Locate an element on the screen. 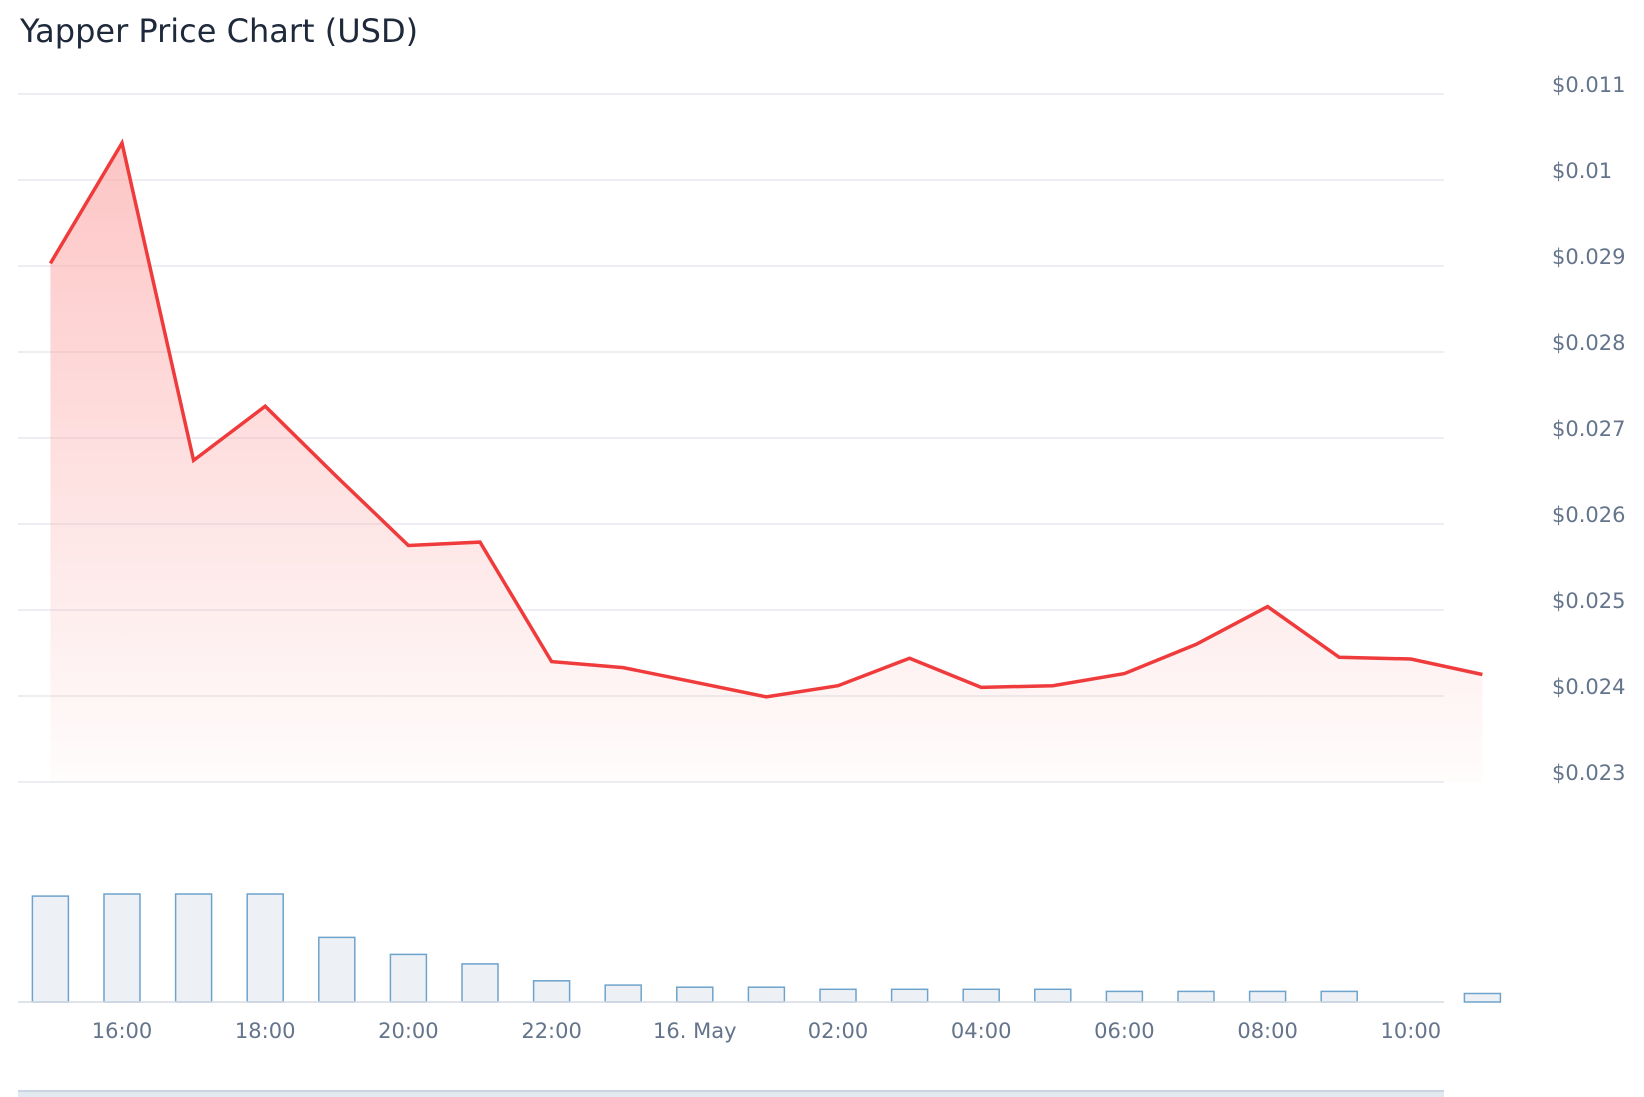 The image size is (1644, 1097). volume-bars is located at coordinates (766, 948).